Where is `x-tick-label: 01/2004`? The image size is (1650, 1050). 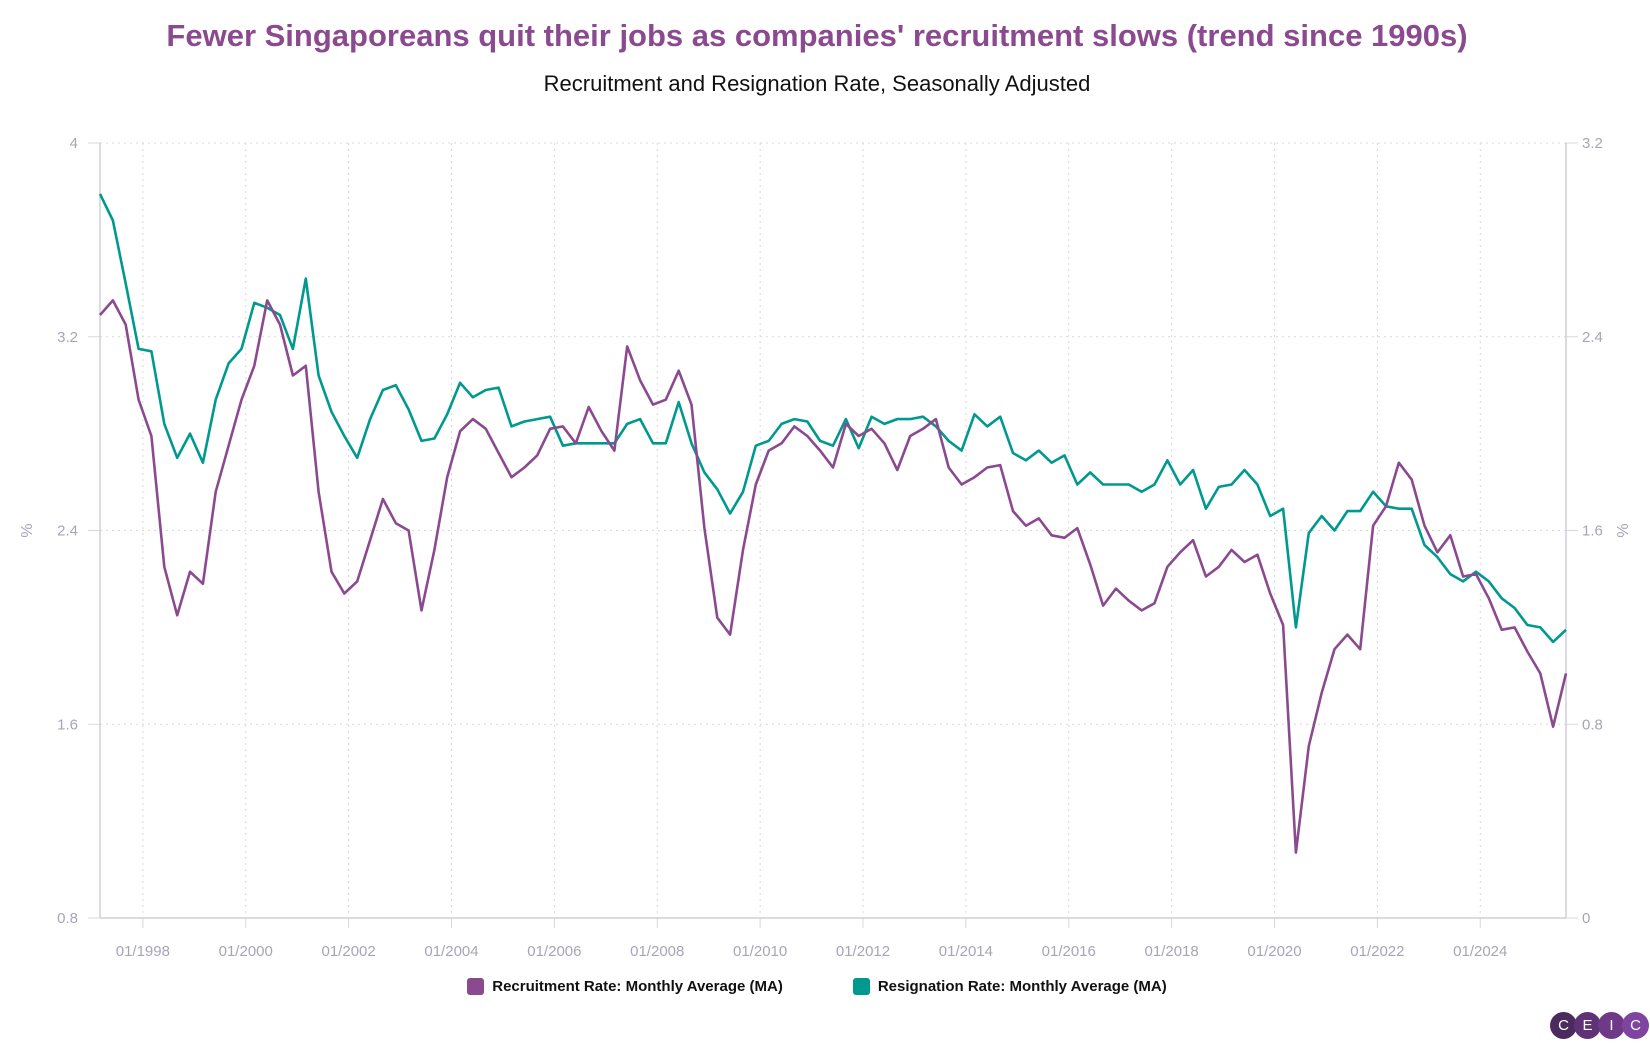
x-tick-label: 01/2004 is located at coordinates (451, 951).